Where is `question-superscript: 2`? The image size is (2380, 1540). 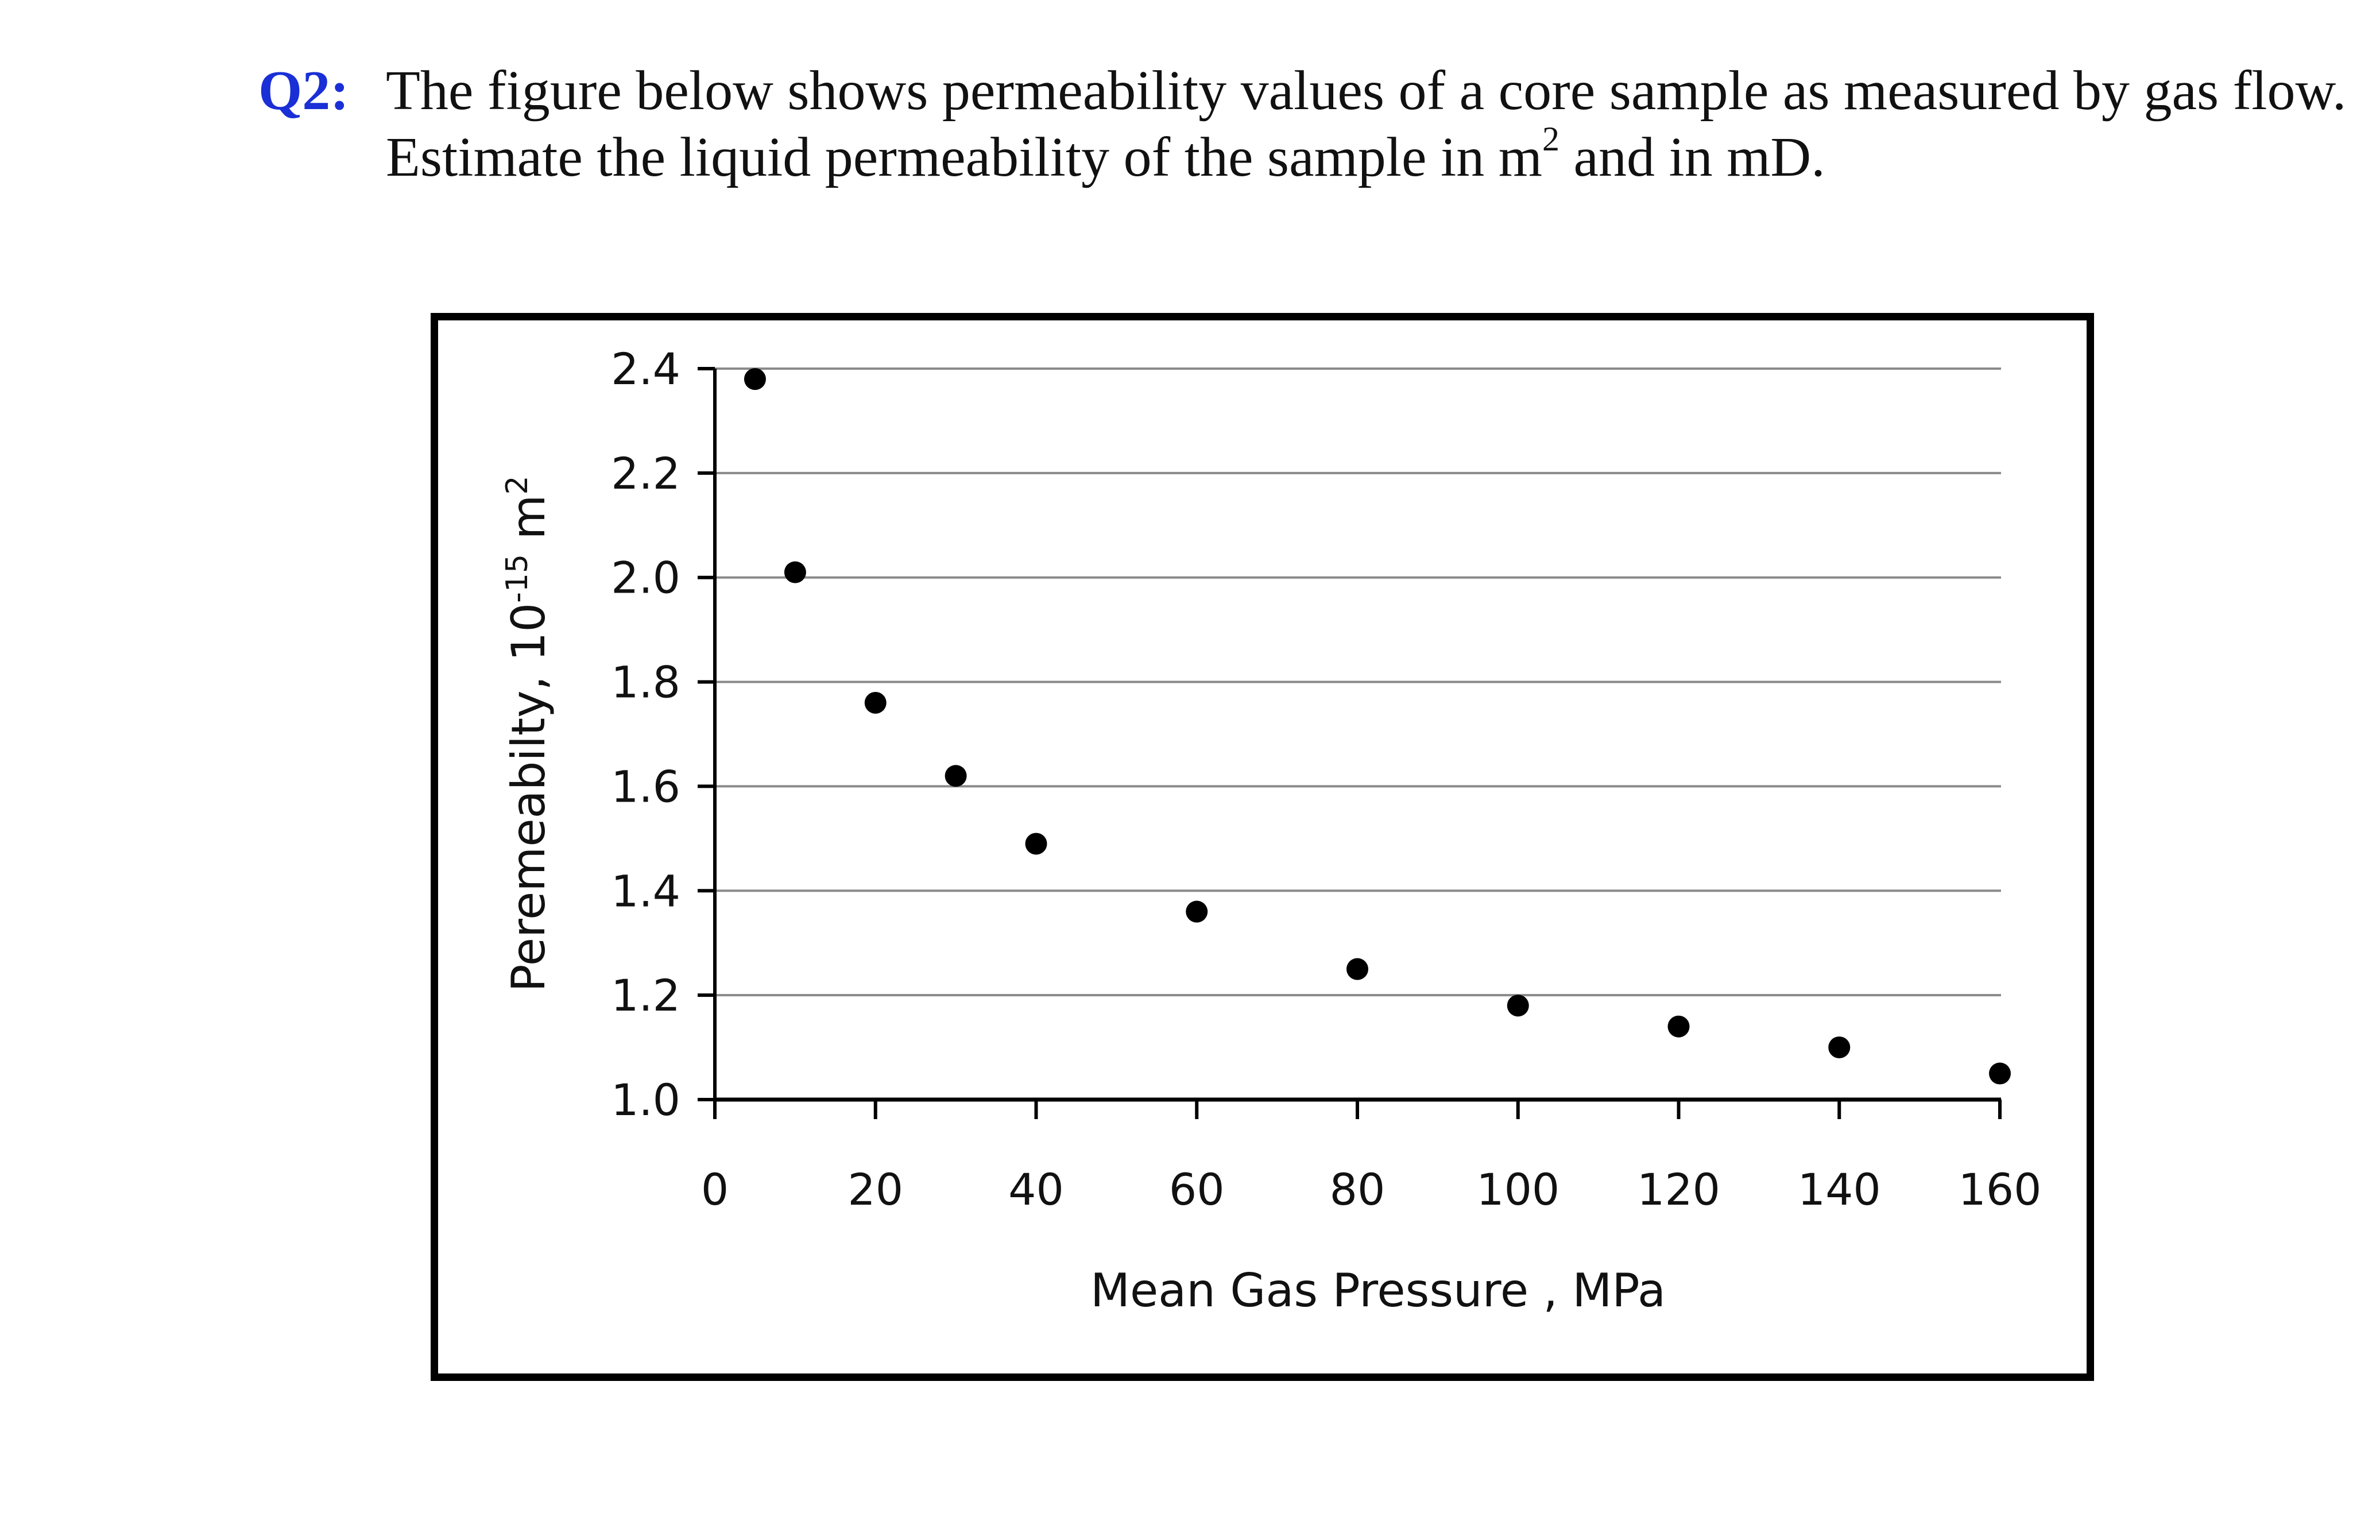
question-superscript: 2 is located at coordinates (1550, 139).